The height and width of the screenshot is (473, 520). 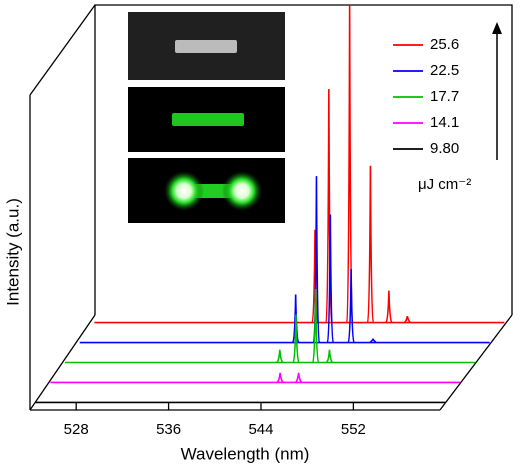 What do you see at coordinates (353, 429) in the screenshot?
I see `x-tick-label: 552` at bounding box center [353, 429].